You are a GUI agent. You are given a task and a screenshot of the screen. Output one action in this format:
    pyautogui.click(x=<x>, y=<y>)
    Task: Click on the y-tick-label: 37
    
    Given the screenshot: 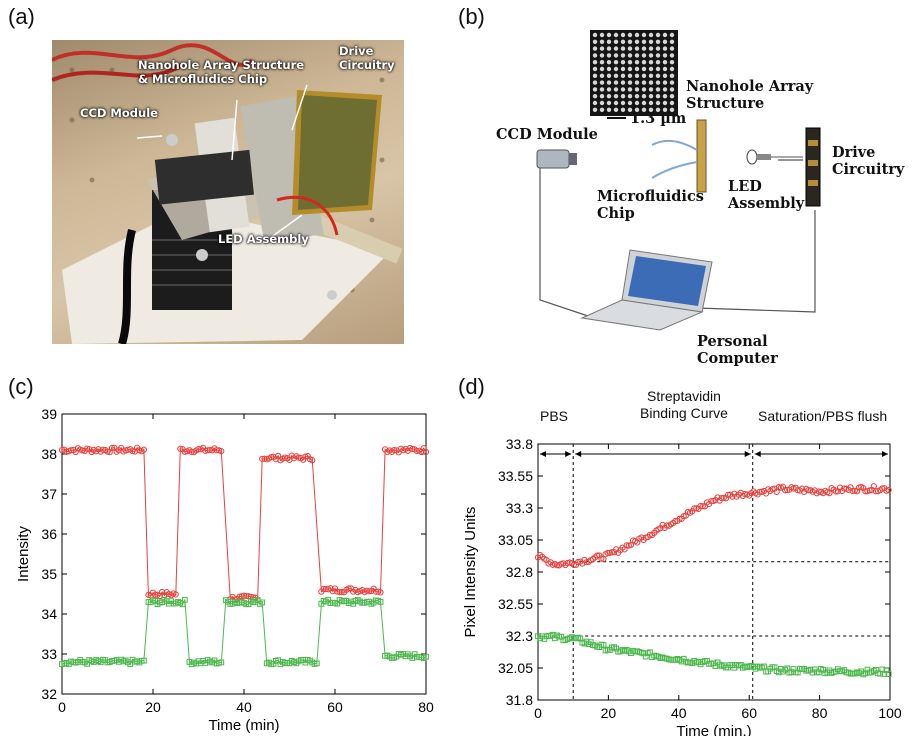 What is the action you would take?
    pyautogui.click(x=49, y=494)
    